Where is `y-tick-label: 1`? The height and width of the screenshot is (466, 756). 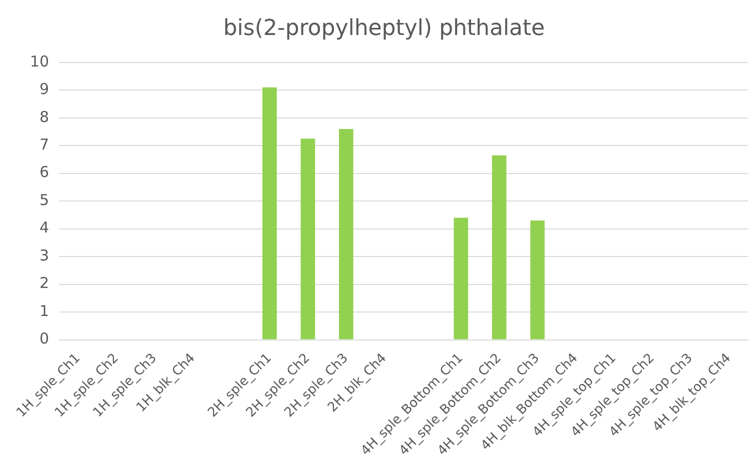 y-tick-label: 1 is located at coordinates (45, 311).